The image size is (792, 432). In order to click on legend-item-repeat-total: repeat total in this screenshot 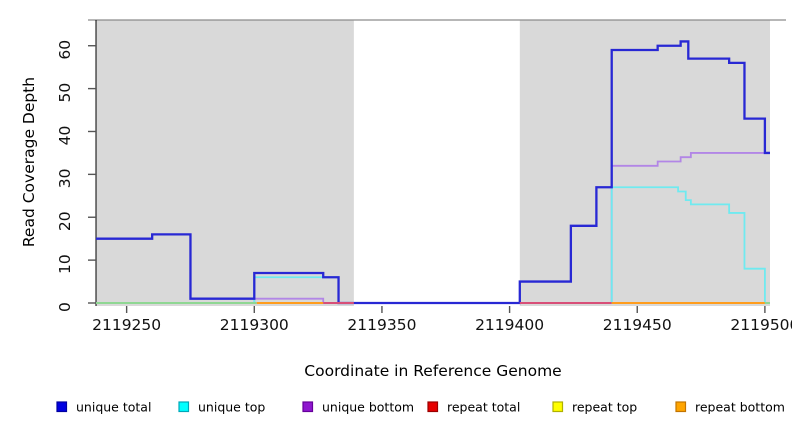, I will do `click(473, 407)`.